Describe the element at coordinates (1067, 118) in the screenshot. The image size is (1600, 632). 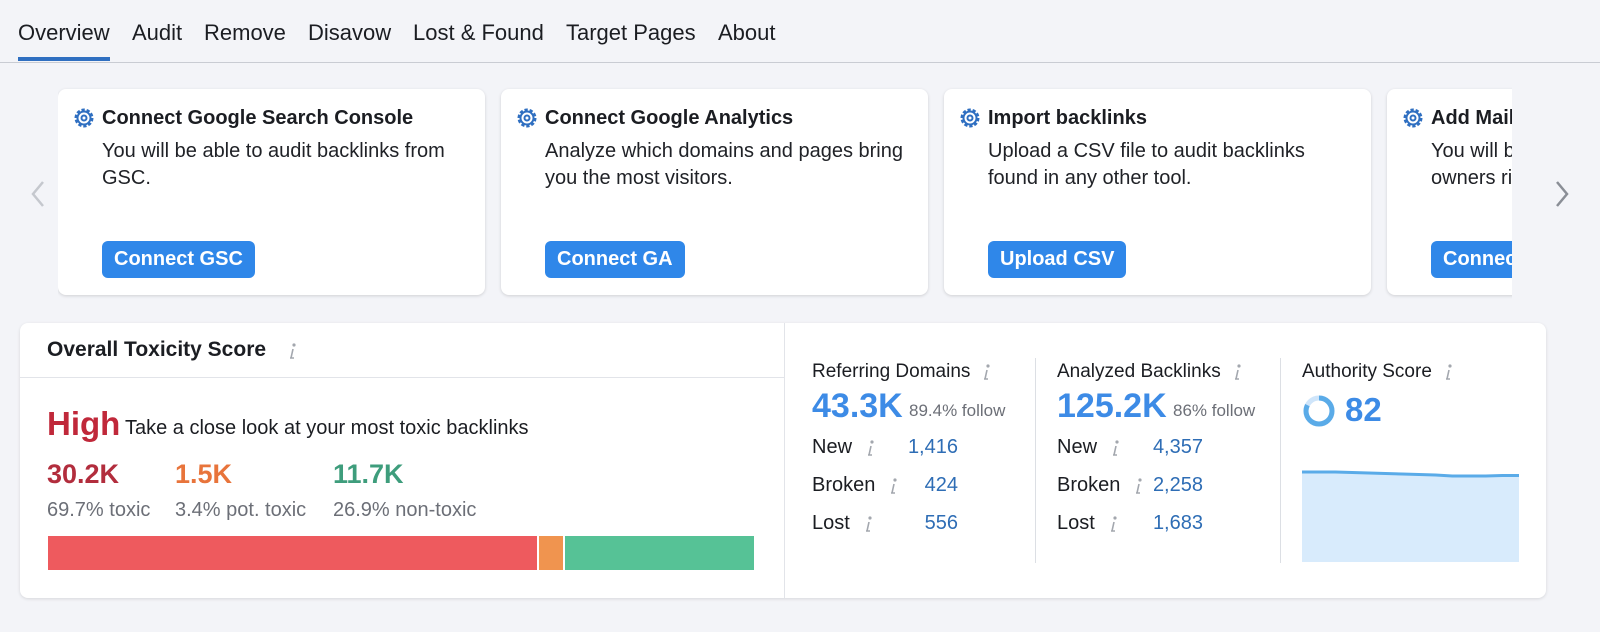
I see `card-title: Import backlinks` at that location.